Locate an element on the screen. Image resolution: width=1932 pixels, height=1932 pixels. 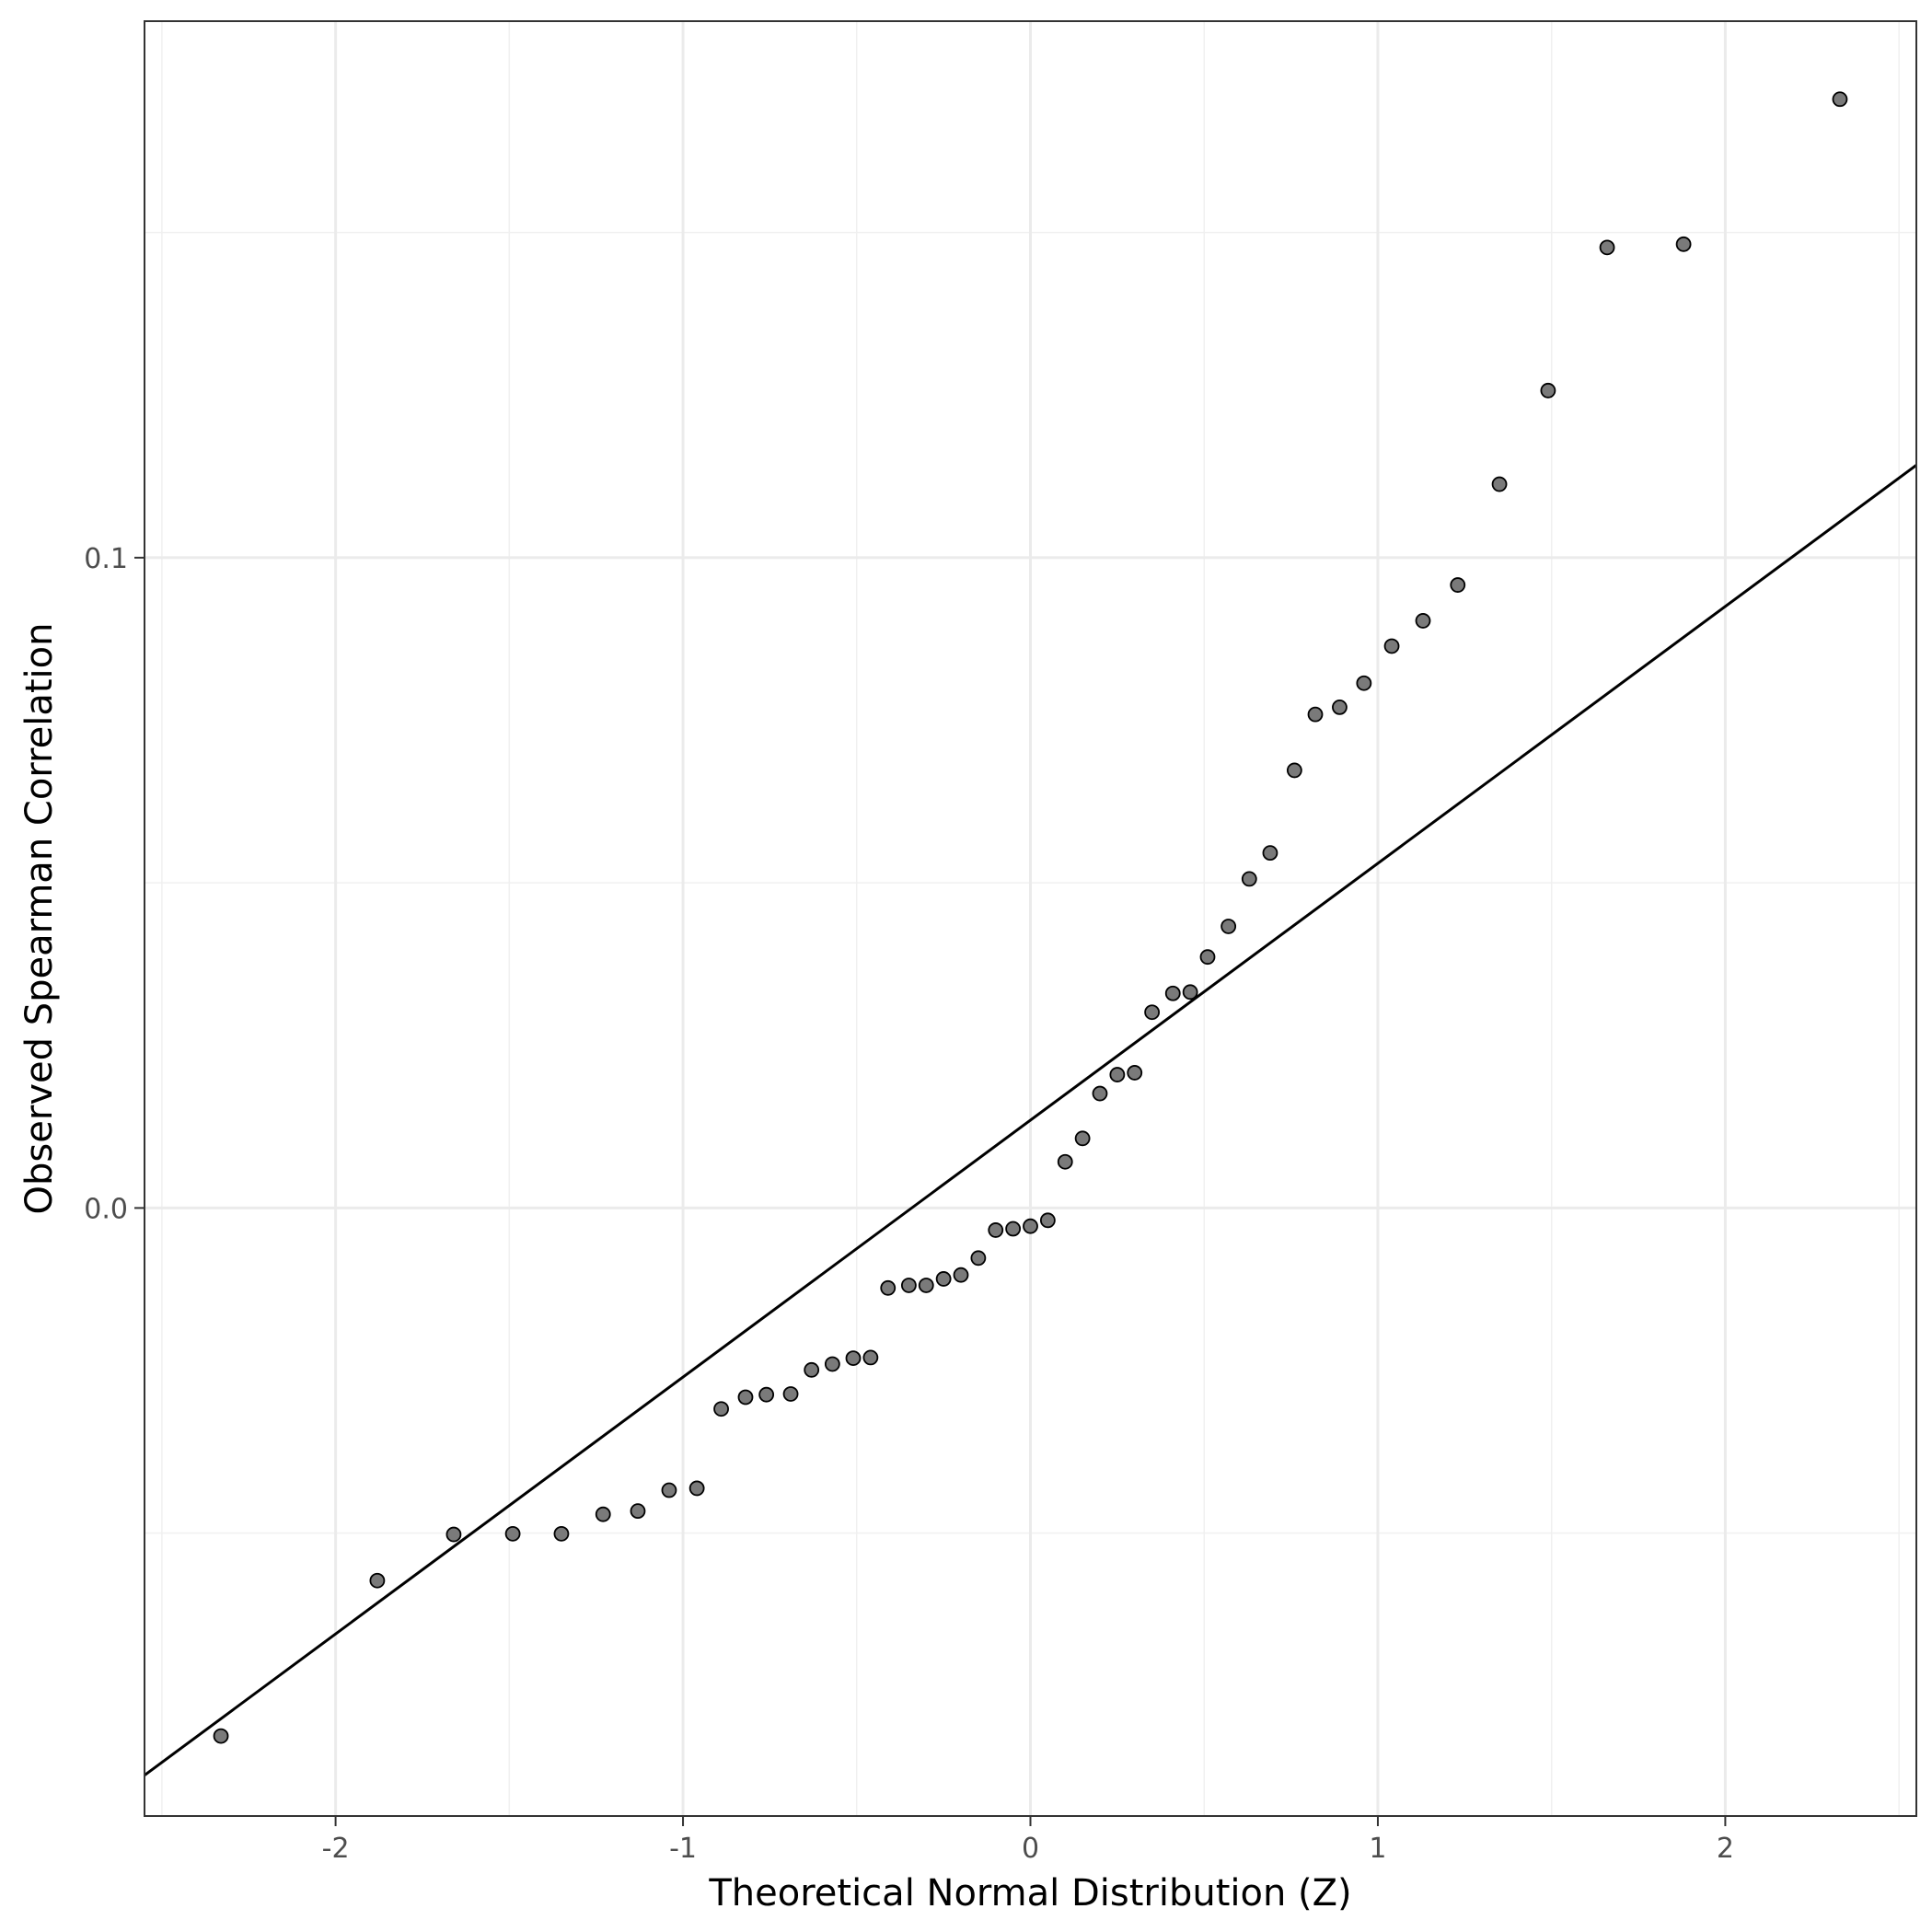
x-axis-title: Theoretical Normal Distribution (Z) is located at coordinates (1029, 1894).